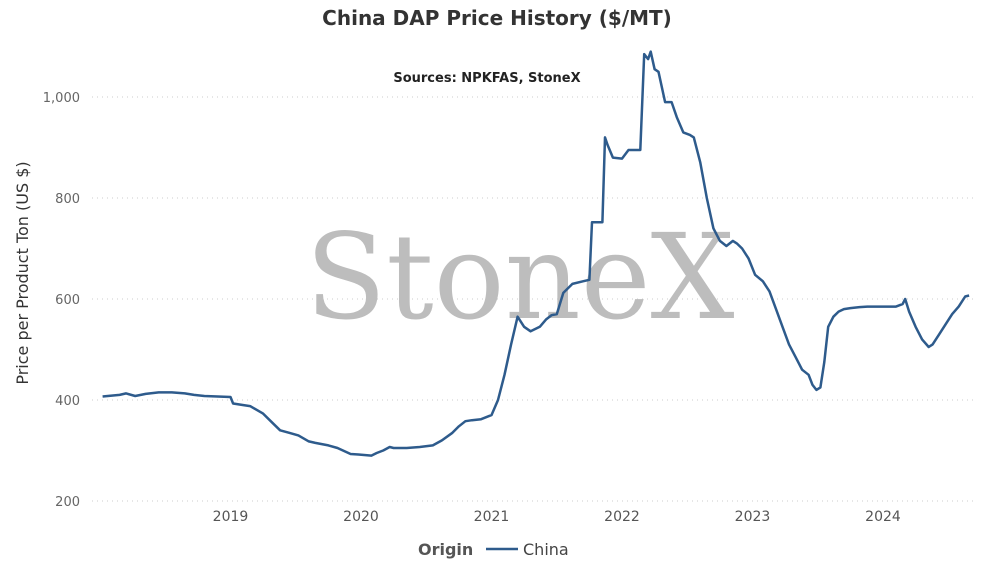 The width and height of the screenshot is (995, 580). I want to click on x-tick-label: 2021, so click(492, 517).